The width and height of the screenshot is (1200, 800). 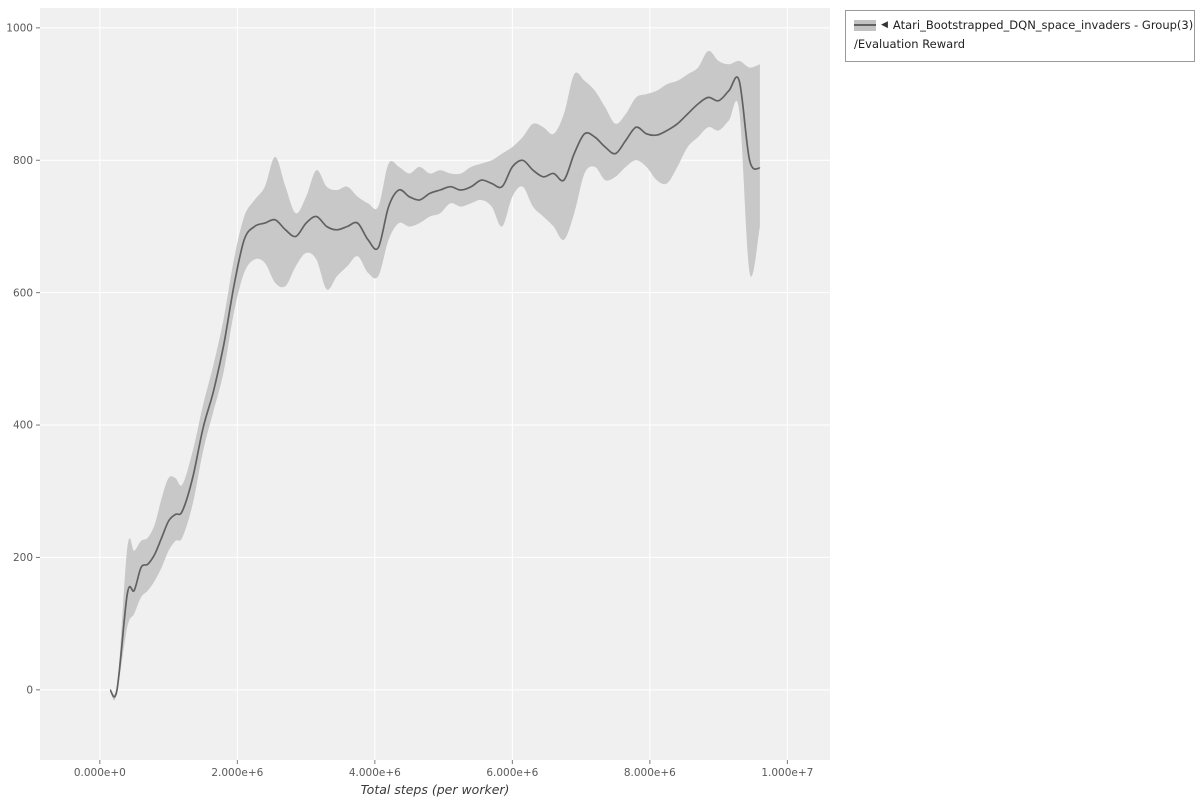 What do you see at coordinates (100, 773) in the screenshot?
I see `x-tick-label: 0.000e+0` at bounding box center [100, 773].